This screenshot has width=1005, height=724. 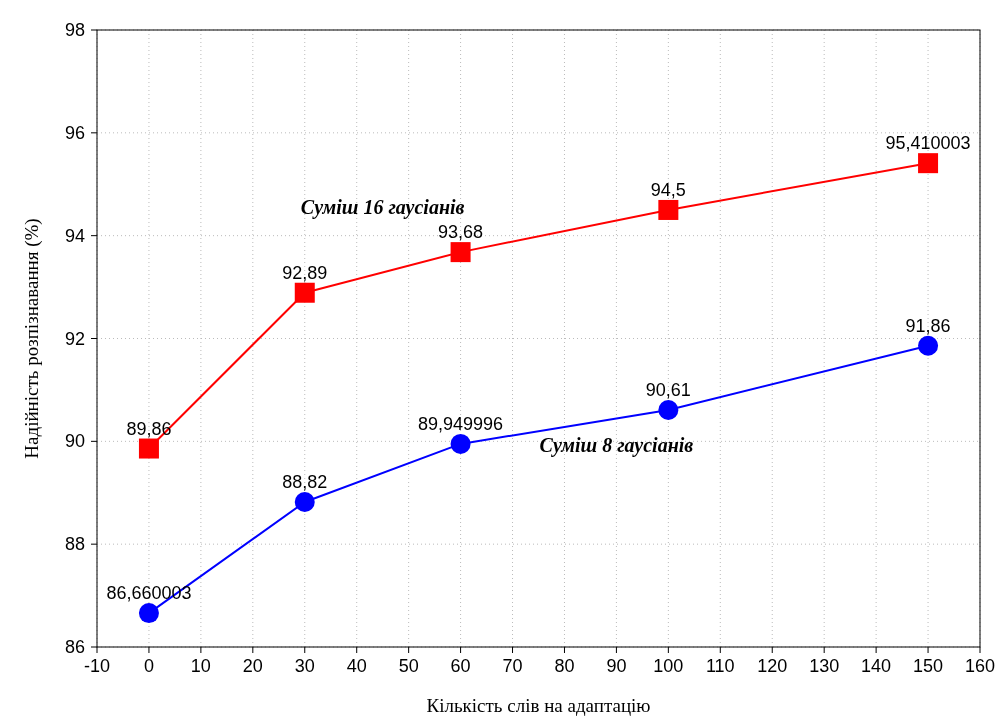 What do you see at coordinates (305, 482) in the screenshot?
I see `data-label: 88,82` at bounding box center [305, 482].